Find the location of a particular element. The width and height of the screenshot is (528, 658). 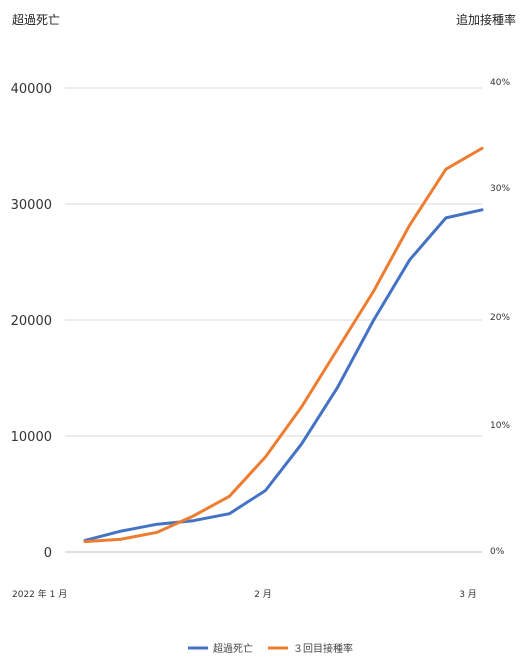

right-tick-label: 0% is located at coordinates (497, 552).